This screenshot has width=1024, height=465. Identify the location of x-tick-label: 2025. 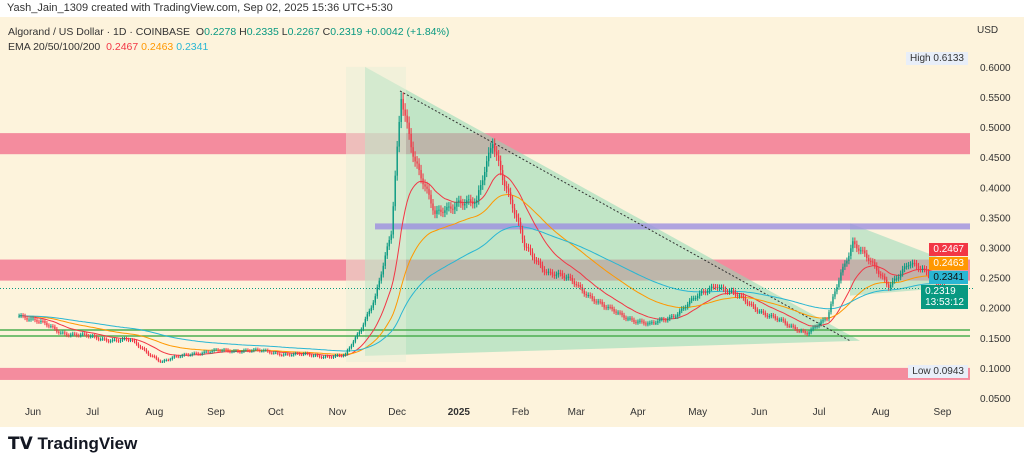
(459, 412).